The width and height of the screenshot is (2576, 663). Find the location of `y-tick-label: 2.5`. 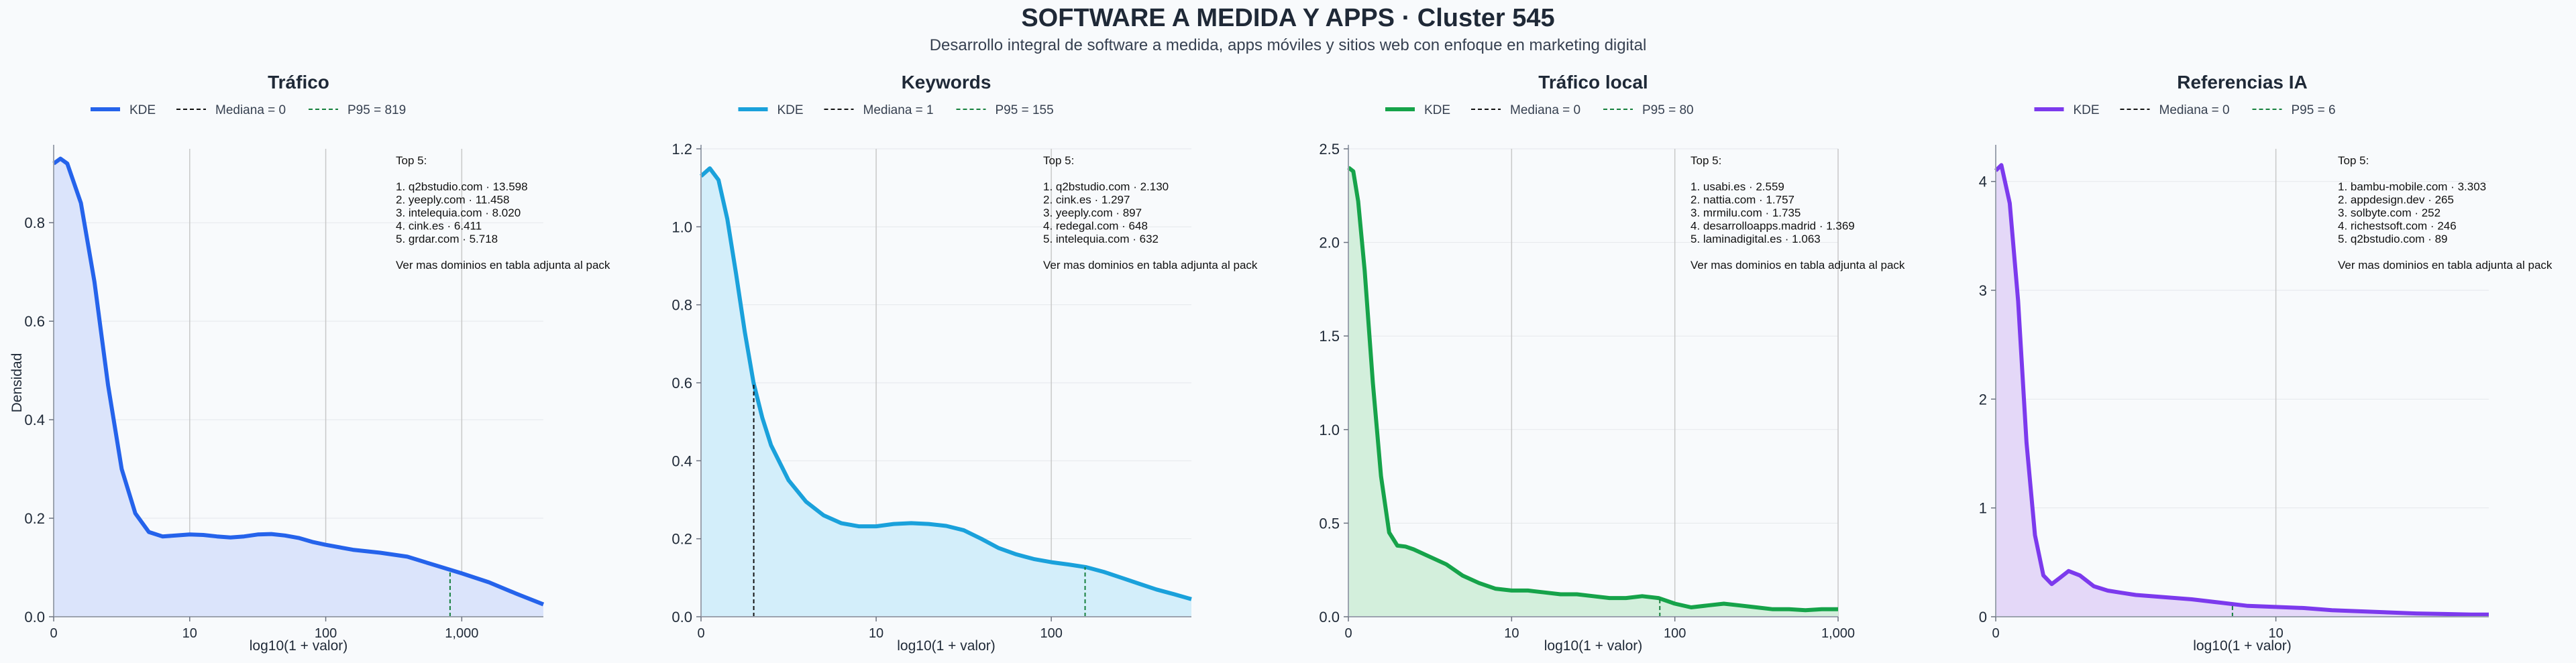

y-tick-label: 2.5 is located at coordinates (1329, 149).